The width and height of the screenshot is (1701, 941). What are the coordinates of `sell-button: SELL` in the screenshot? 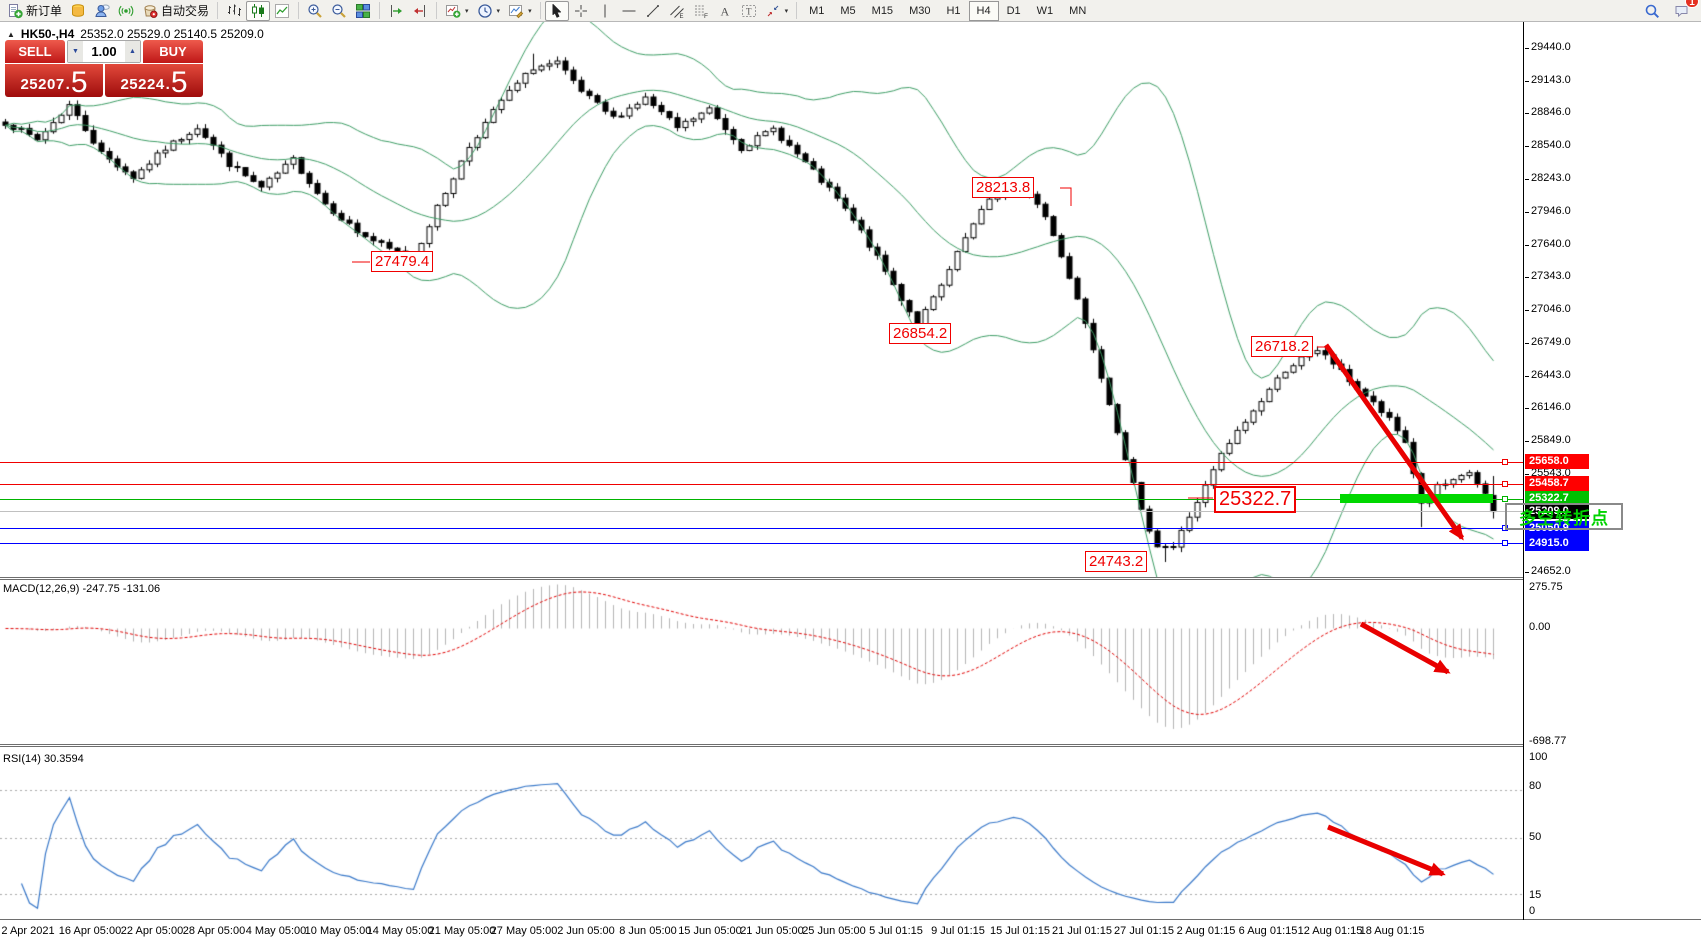 It's located at (35, 51).